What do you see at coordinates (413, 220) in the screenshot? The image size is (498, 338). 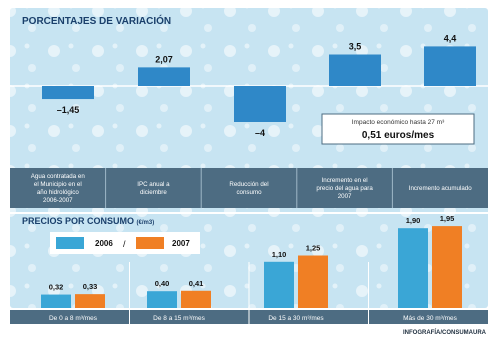 I see `bar-value-label: 1,90` at bounding box center [413, 220].